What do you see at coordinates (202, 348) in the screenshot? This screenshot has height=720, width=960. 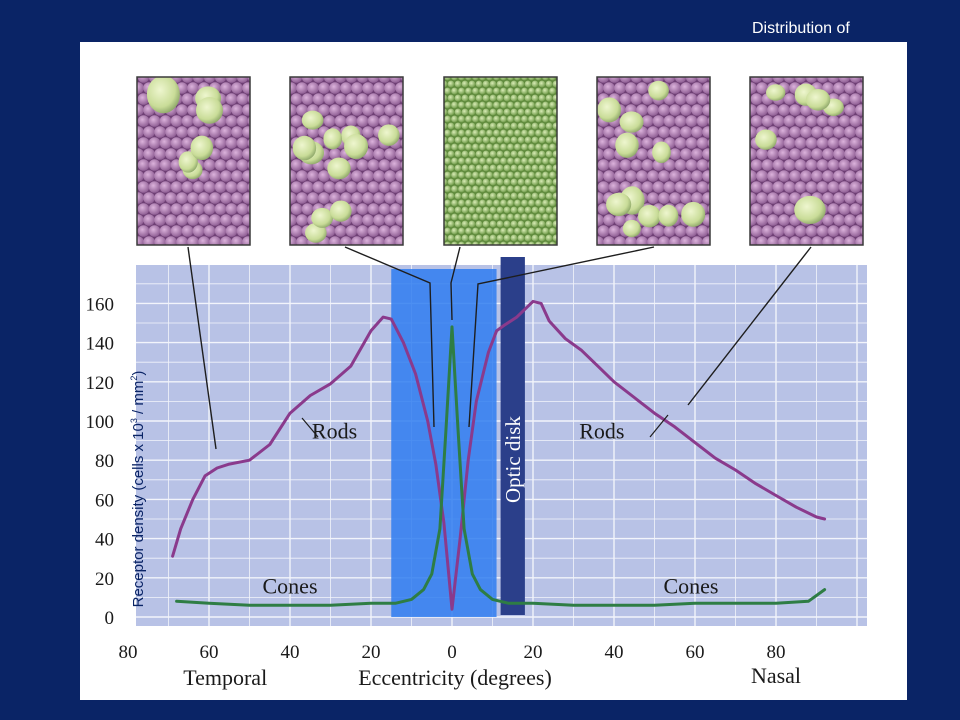 I see `leader-line` at bounding box center [202, 348].